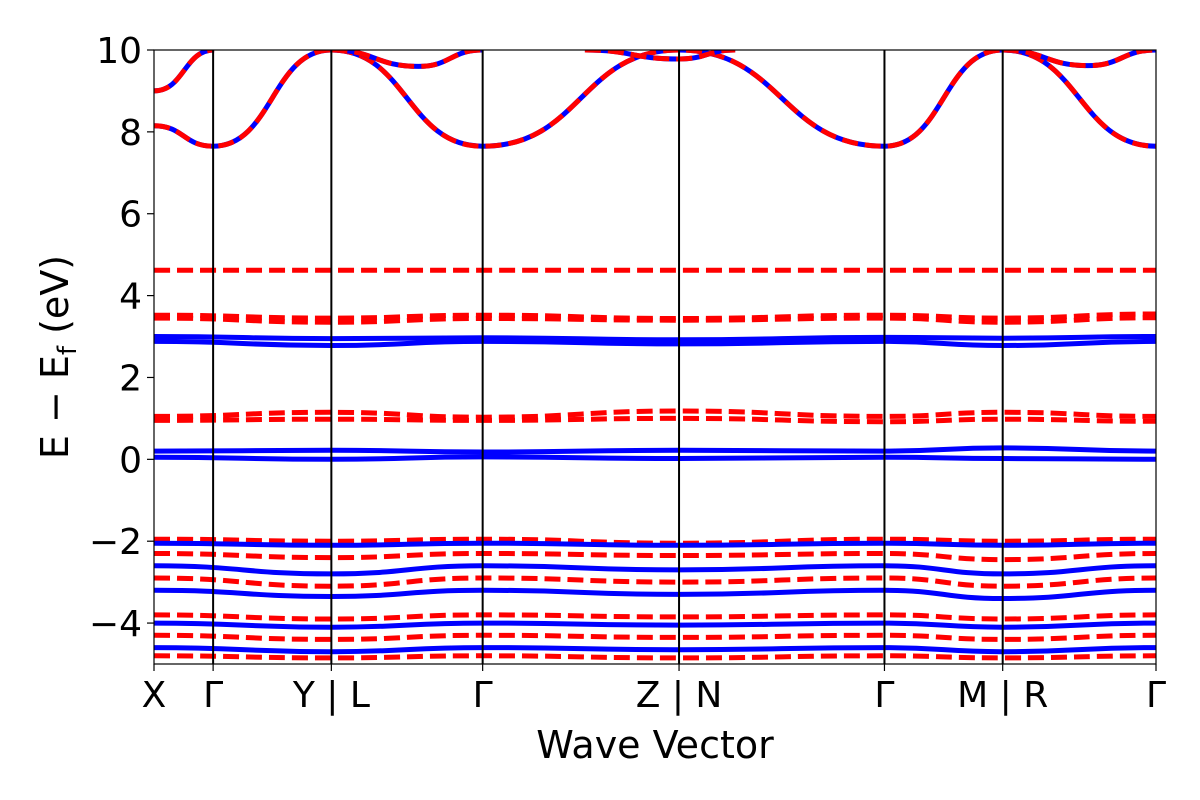 This screenshot has height=800, width=1200. Describe the element at coordinates (130, 133) in the screenshot. I see `y-tick-label-6: 8` at that location.